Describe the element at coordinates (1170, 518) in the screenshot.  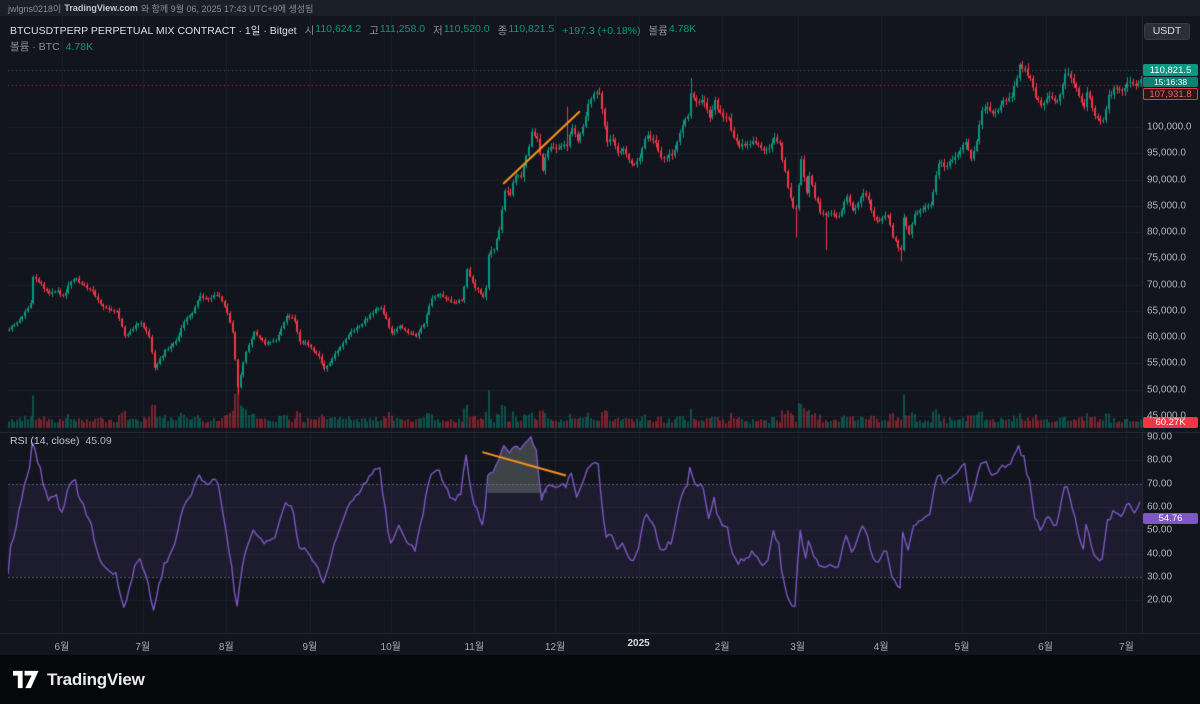
I see `rsi-badge: 54.76` at that location.